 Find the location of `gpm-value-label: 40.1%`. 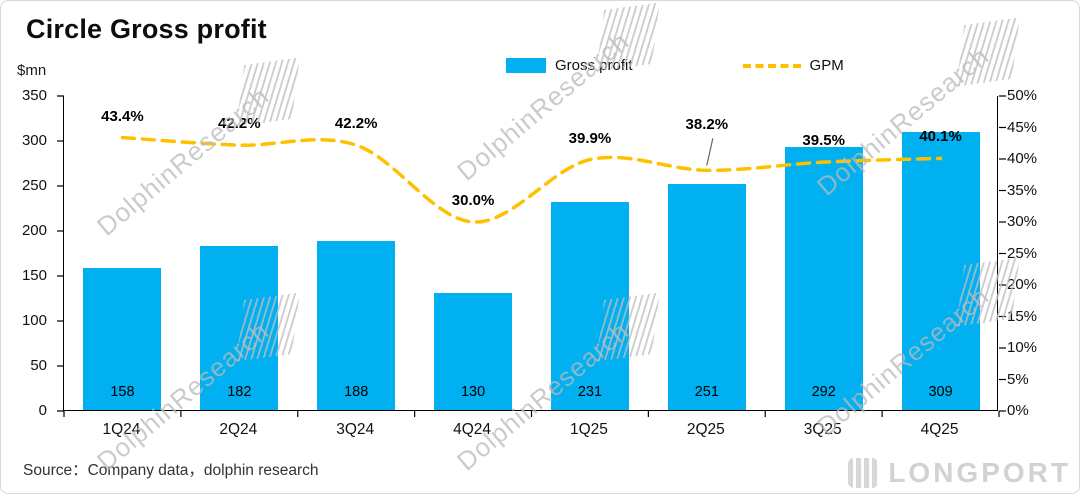

gpm-value-label: 40.1% is located at coordinates (940, 137).